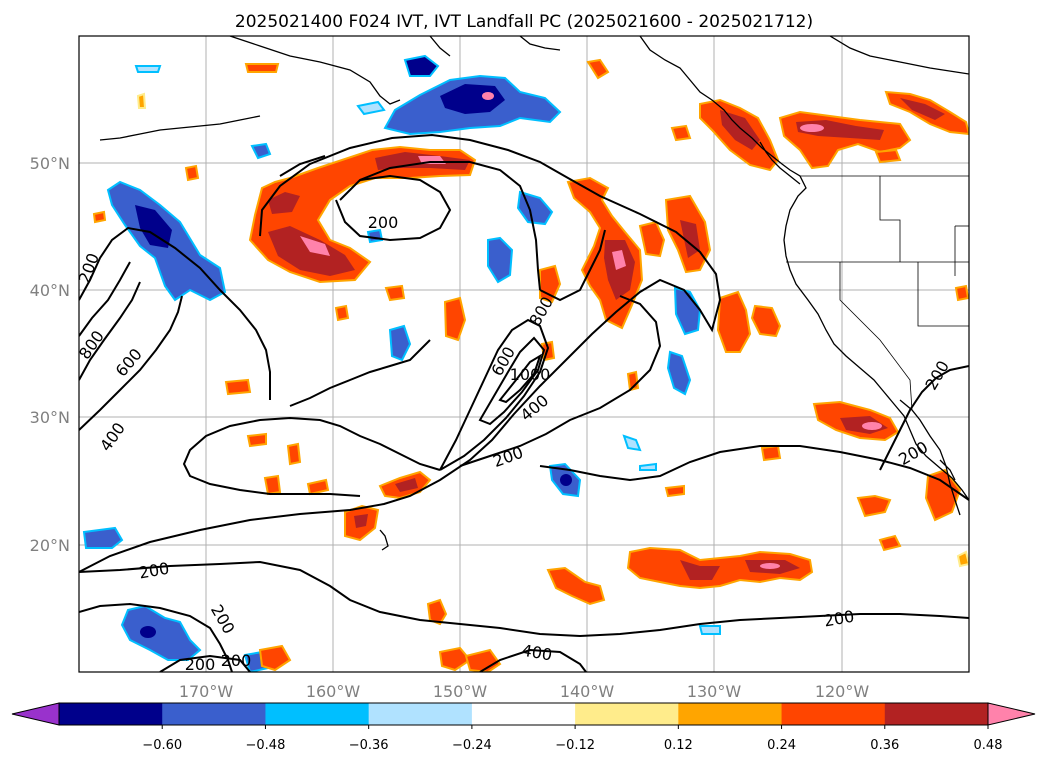 This screenshot has height=765, width=1047. I want to click on colorbar-tick-label: 0.48, so click(988, 745).